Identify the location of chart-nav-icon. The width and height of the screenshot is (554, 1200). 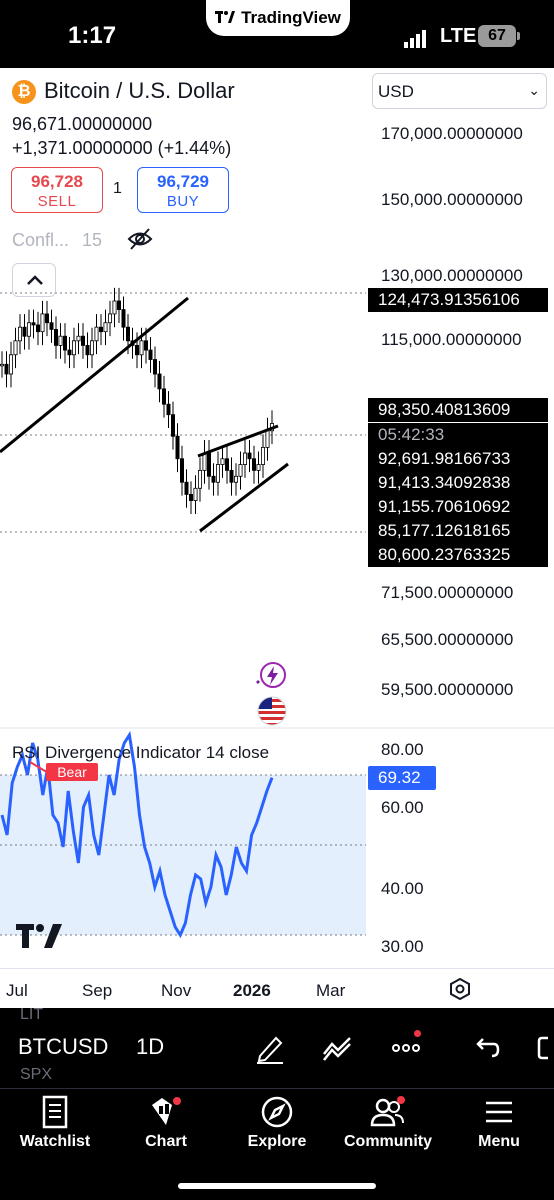
(166, 1111).